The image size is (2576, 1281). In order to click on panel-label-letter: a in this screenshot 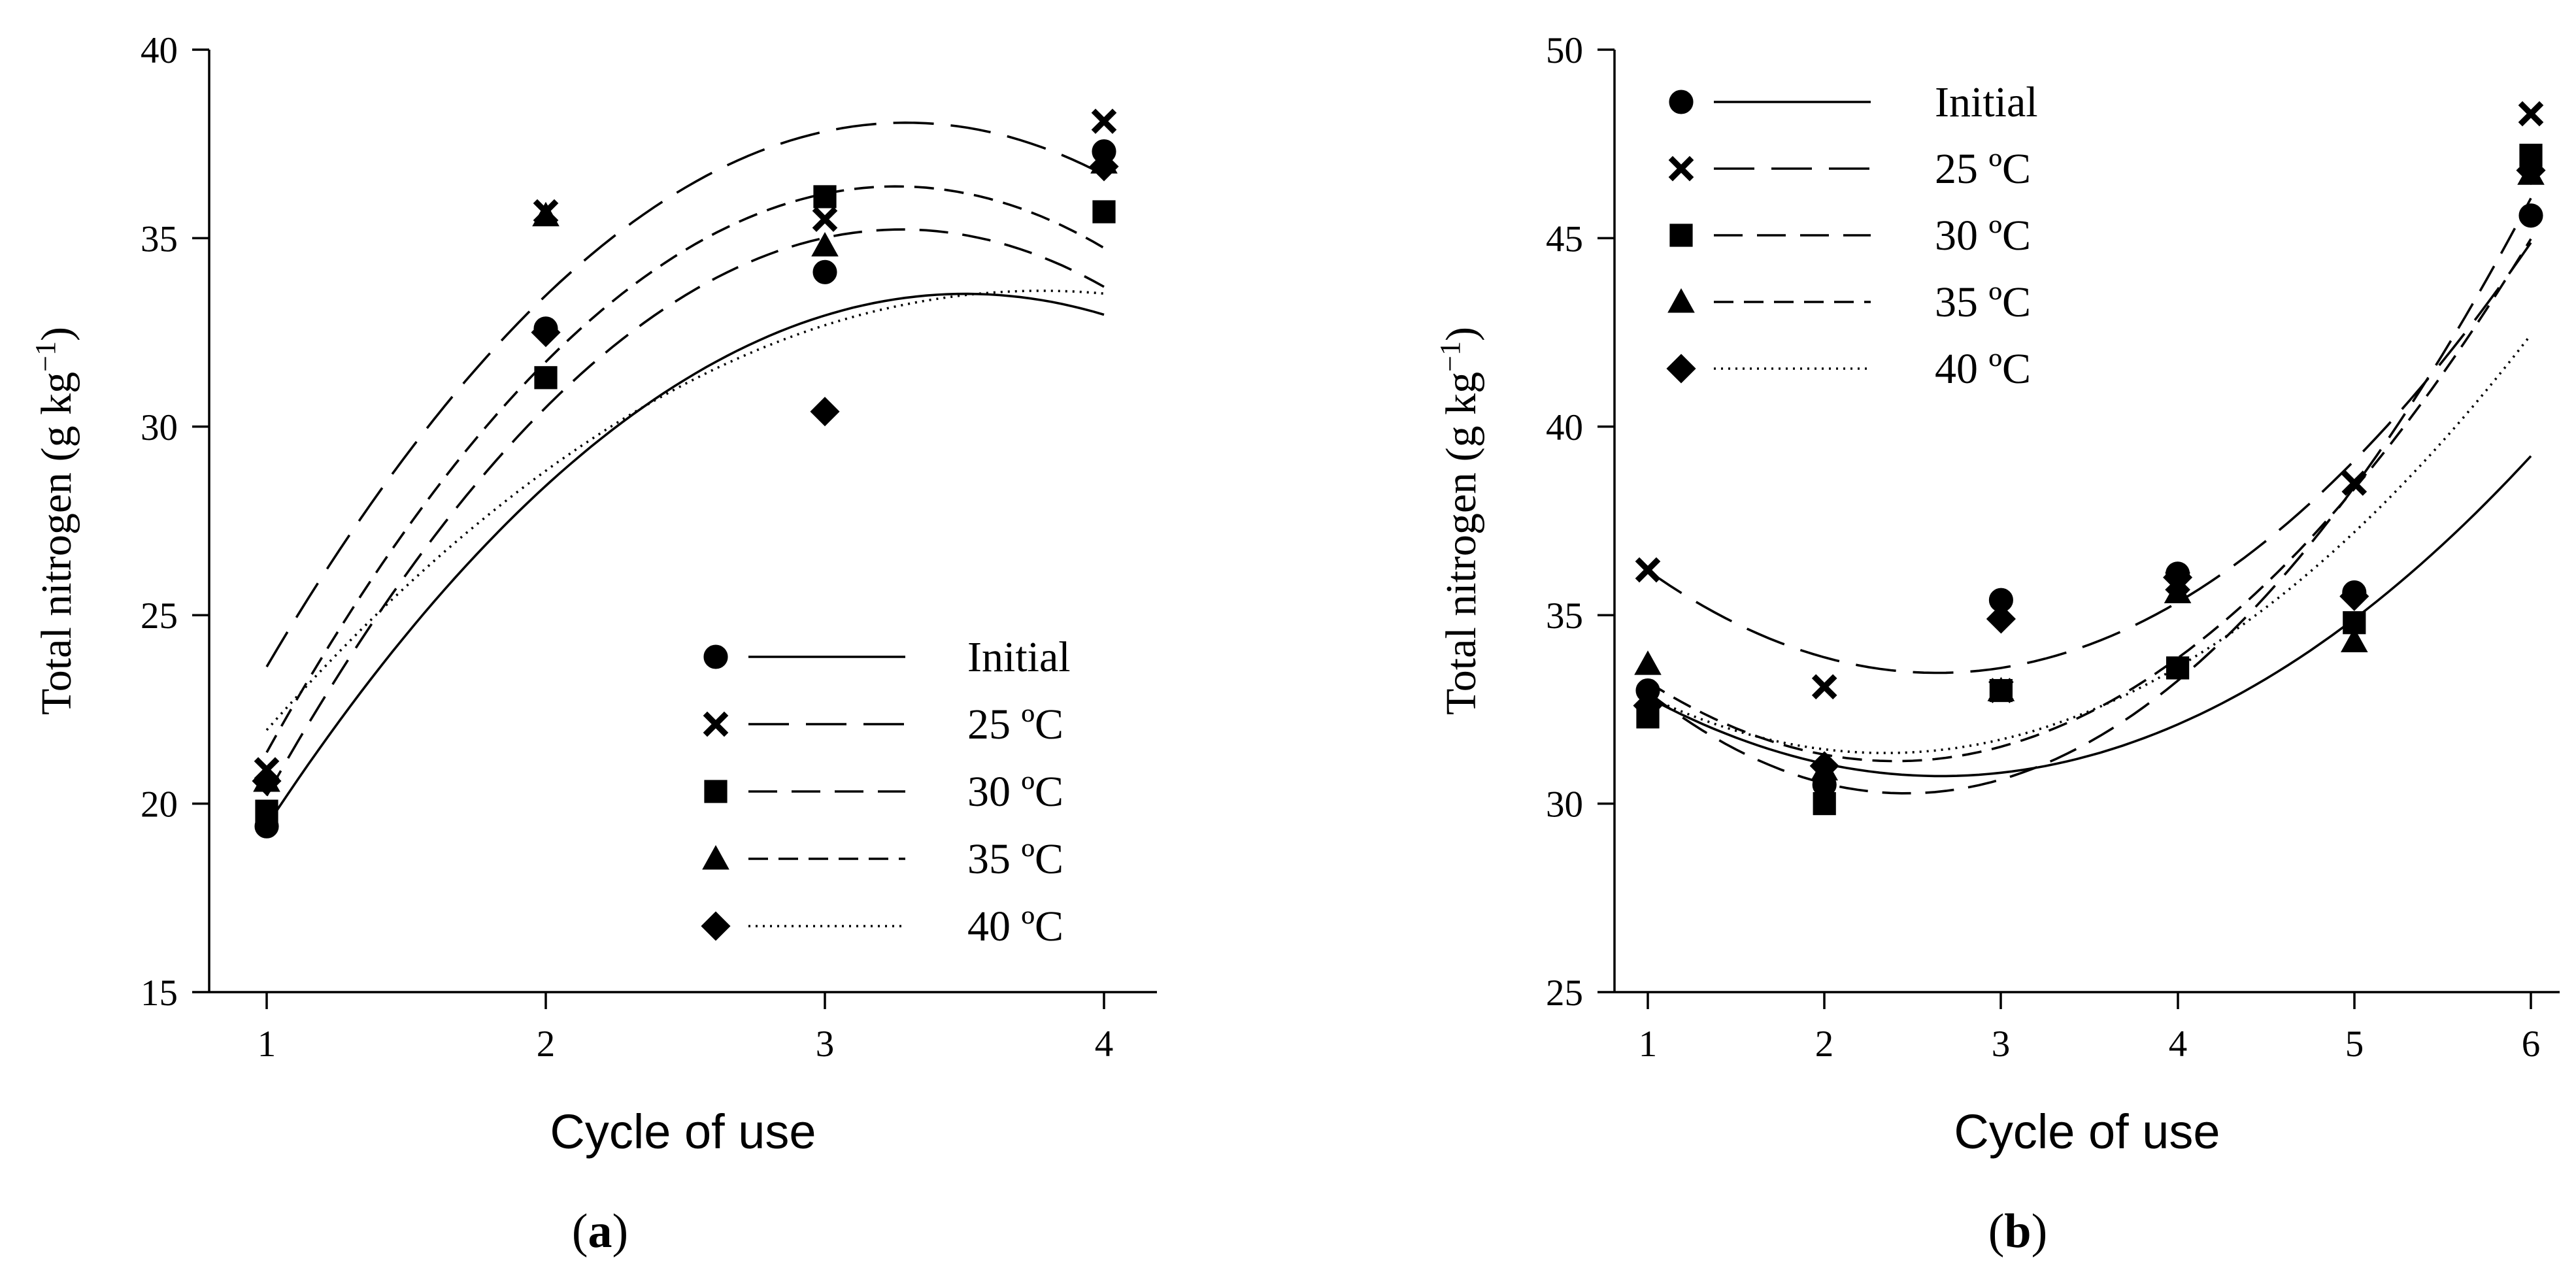, I will do `click(600, 1231)`.